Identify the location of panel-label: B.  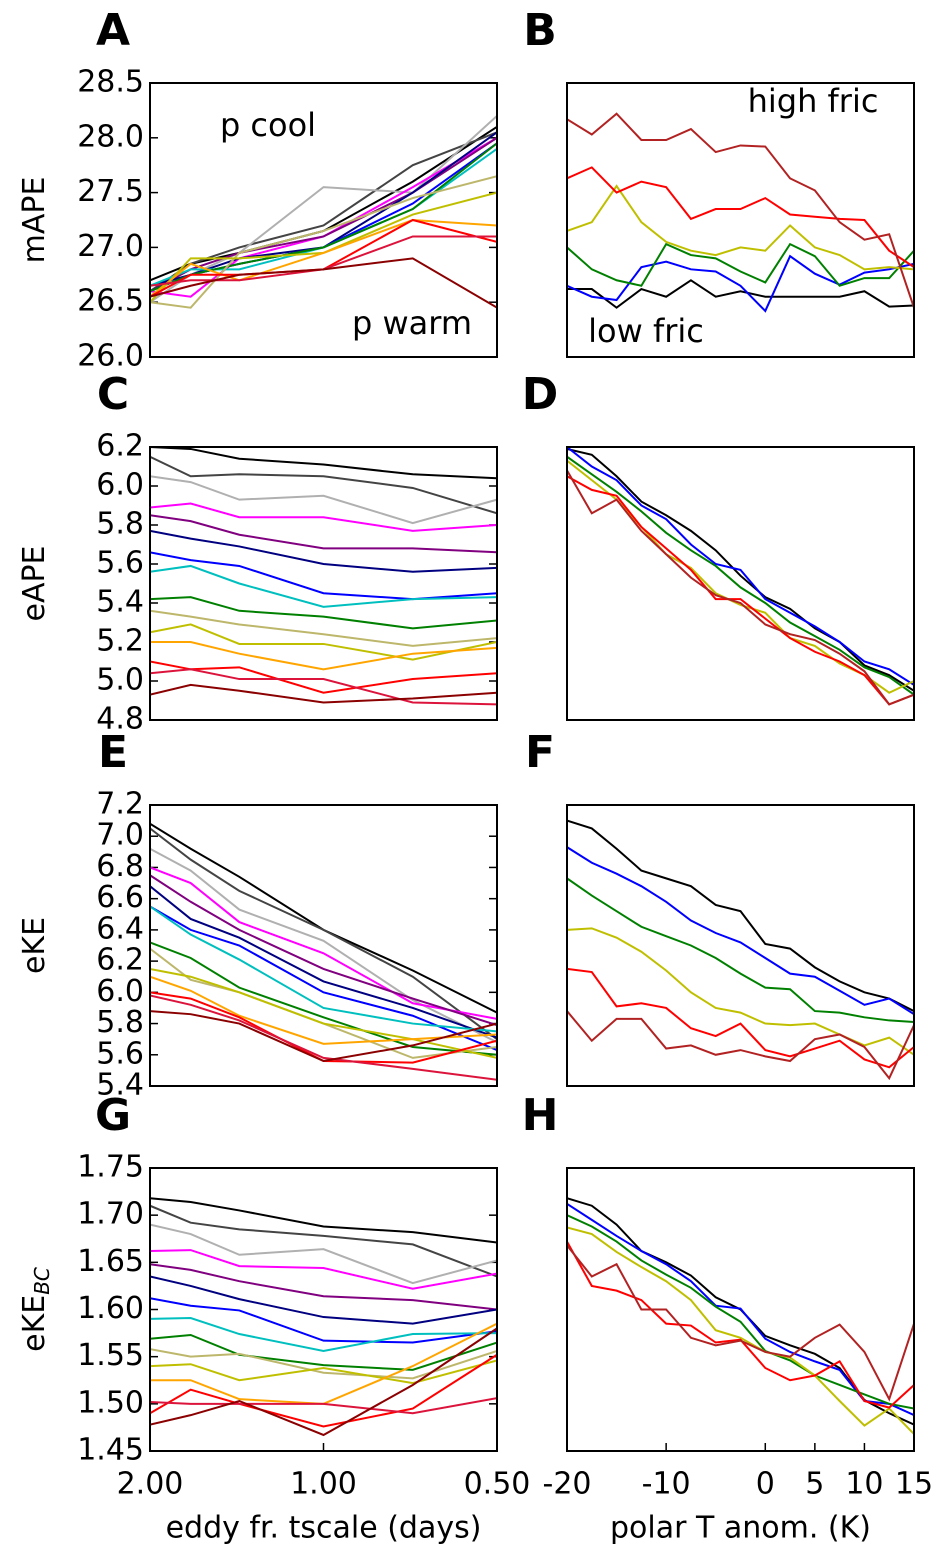
(540, 30).